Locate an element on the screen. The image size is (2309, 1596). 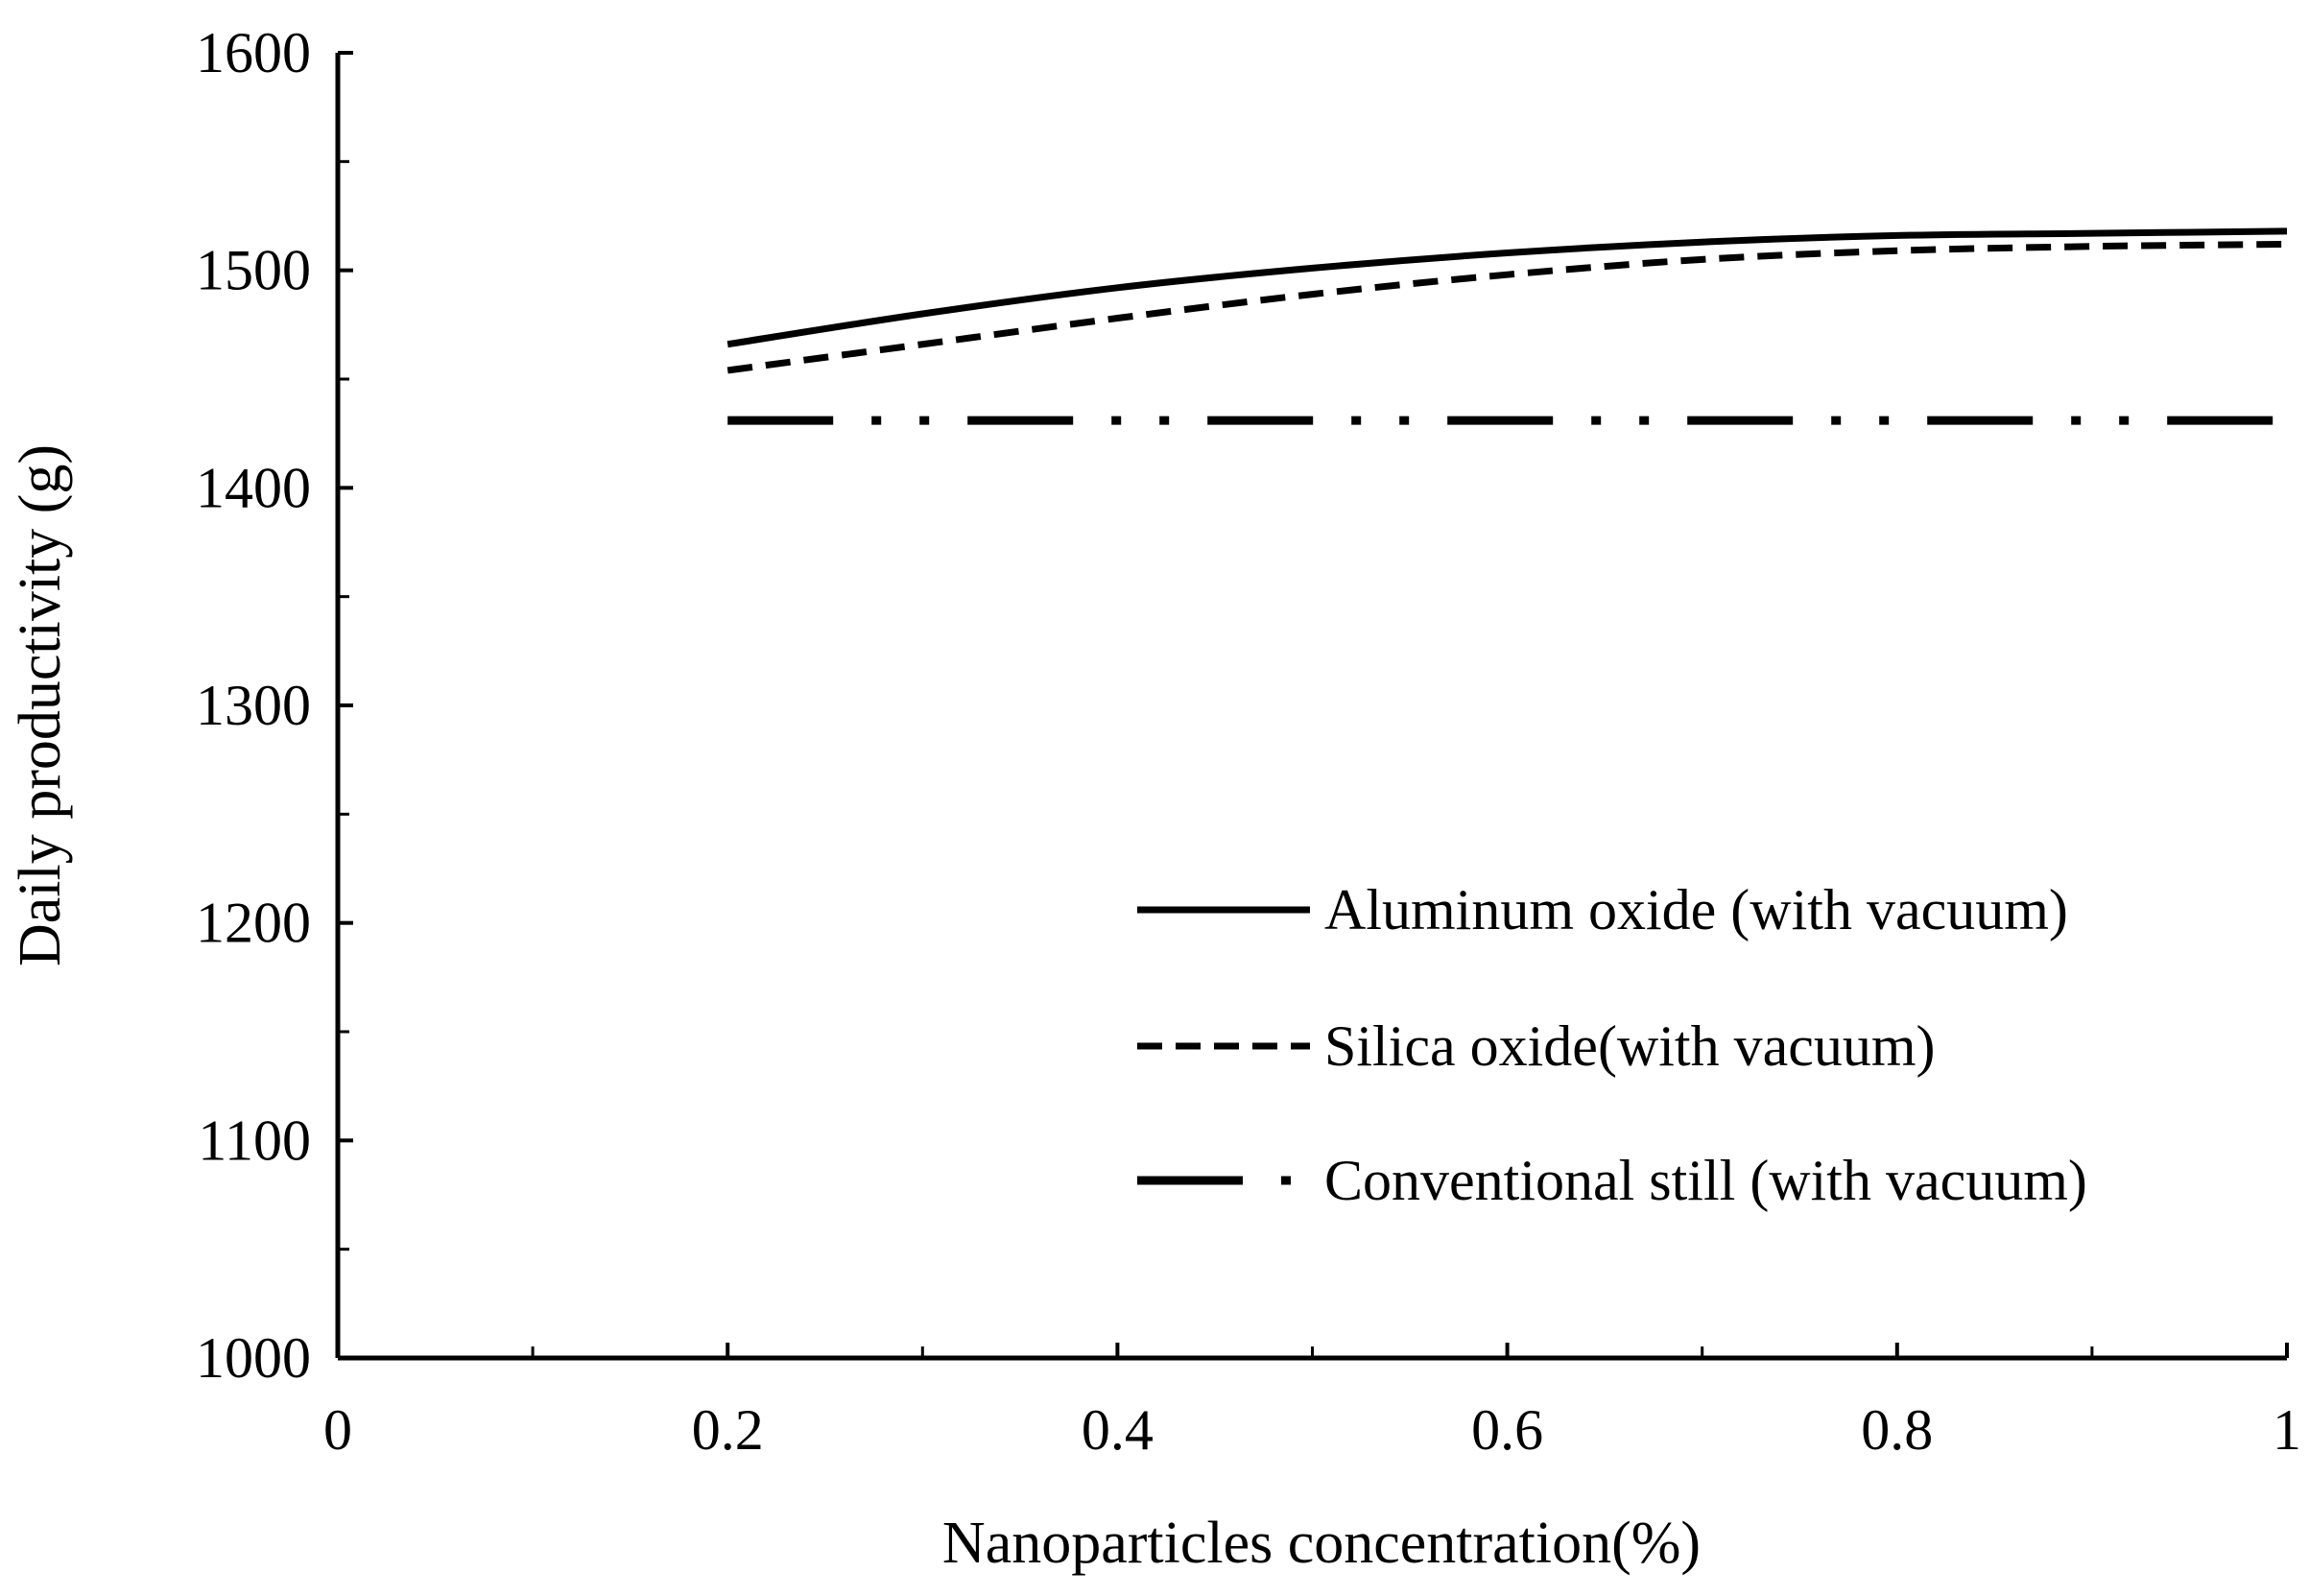
y-tick-label: 1000 is located at coordinates (253, 1358).